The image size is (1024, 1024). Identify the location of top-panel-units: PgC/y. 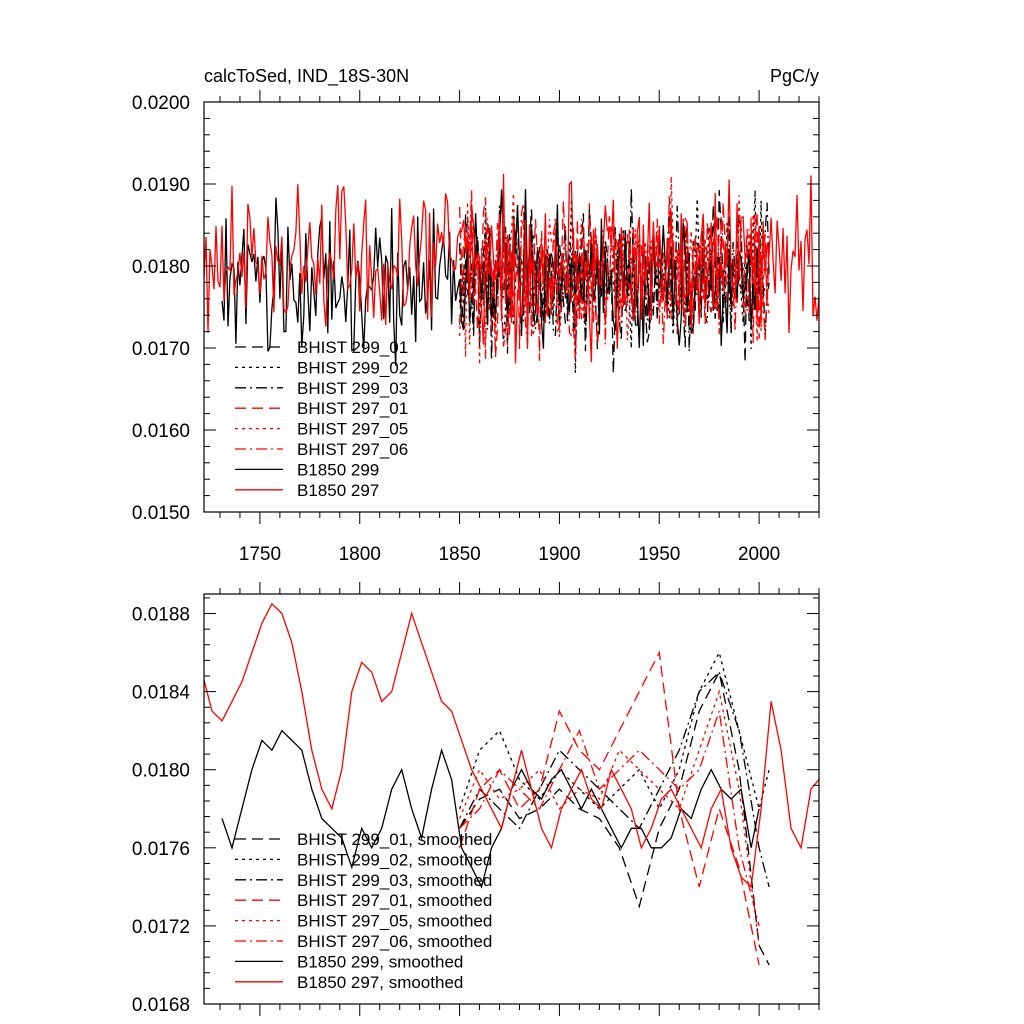
(794, 76).